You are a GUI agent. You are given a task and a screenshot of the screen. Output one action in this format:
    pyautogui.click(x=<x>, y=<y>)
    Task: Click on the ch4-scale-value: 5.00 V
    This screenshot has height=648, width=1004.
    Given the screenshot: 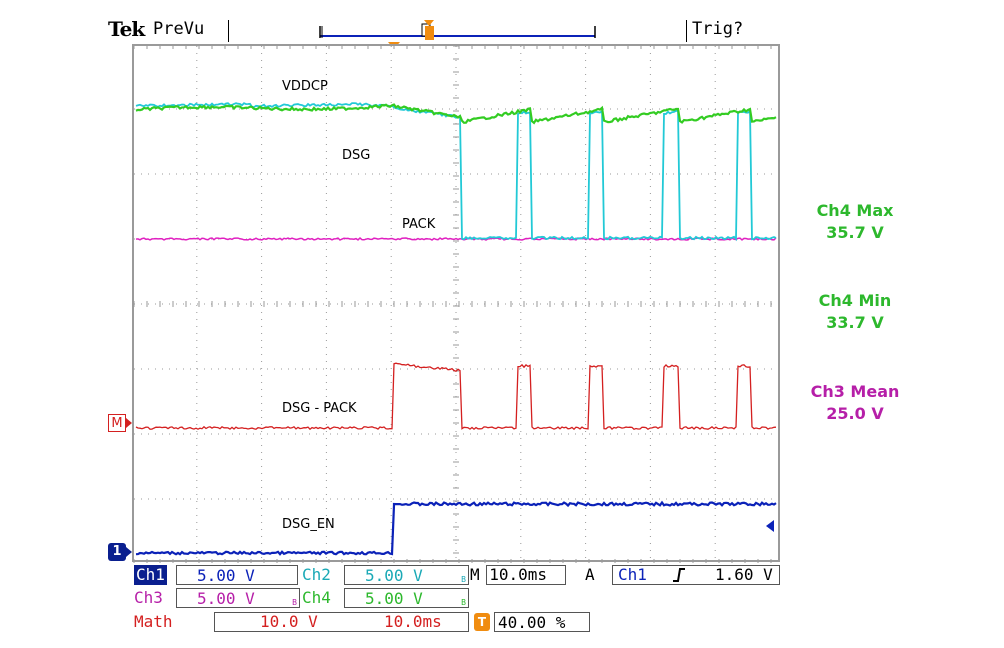 What is the action you would take?
    pyautogui.click(x=394, y=598)
    